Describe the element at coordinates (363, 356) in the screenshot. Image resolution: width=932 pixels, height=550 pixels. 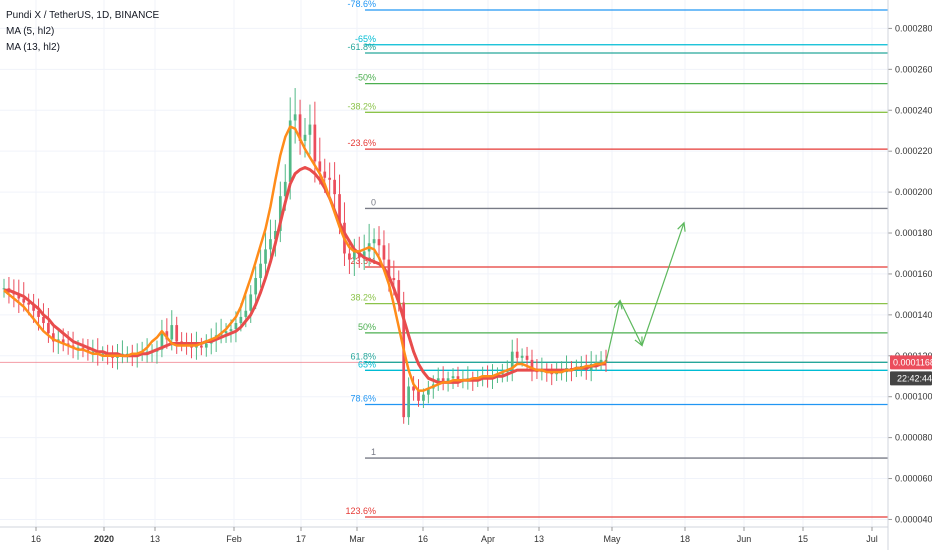
I see `fib-level-label: 61.8%` at that location.